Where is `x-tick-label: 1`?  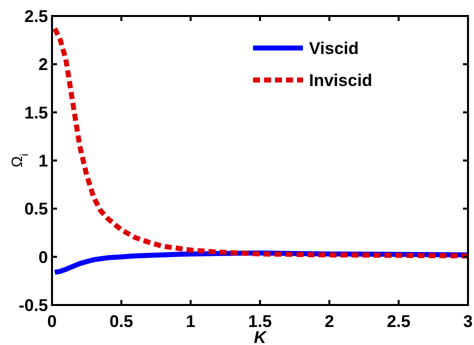 x-tick-label: 1 is located at coordinates (191, 321).